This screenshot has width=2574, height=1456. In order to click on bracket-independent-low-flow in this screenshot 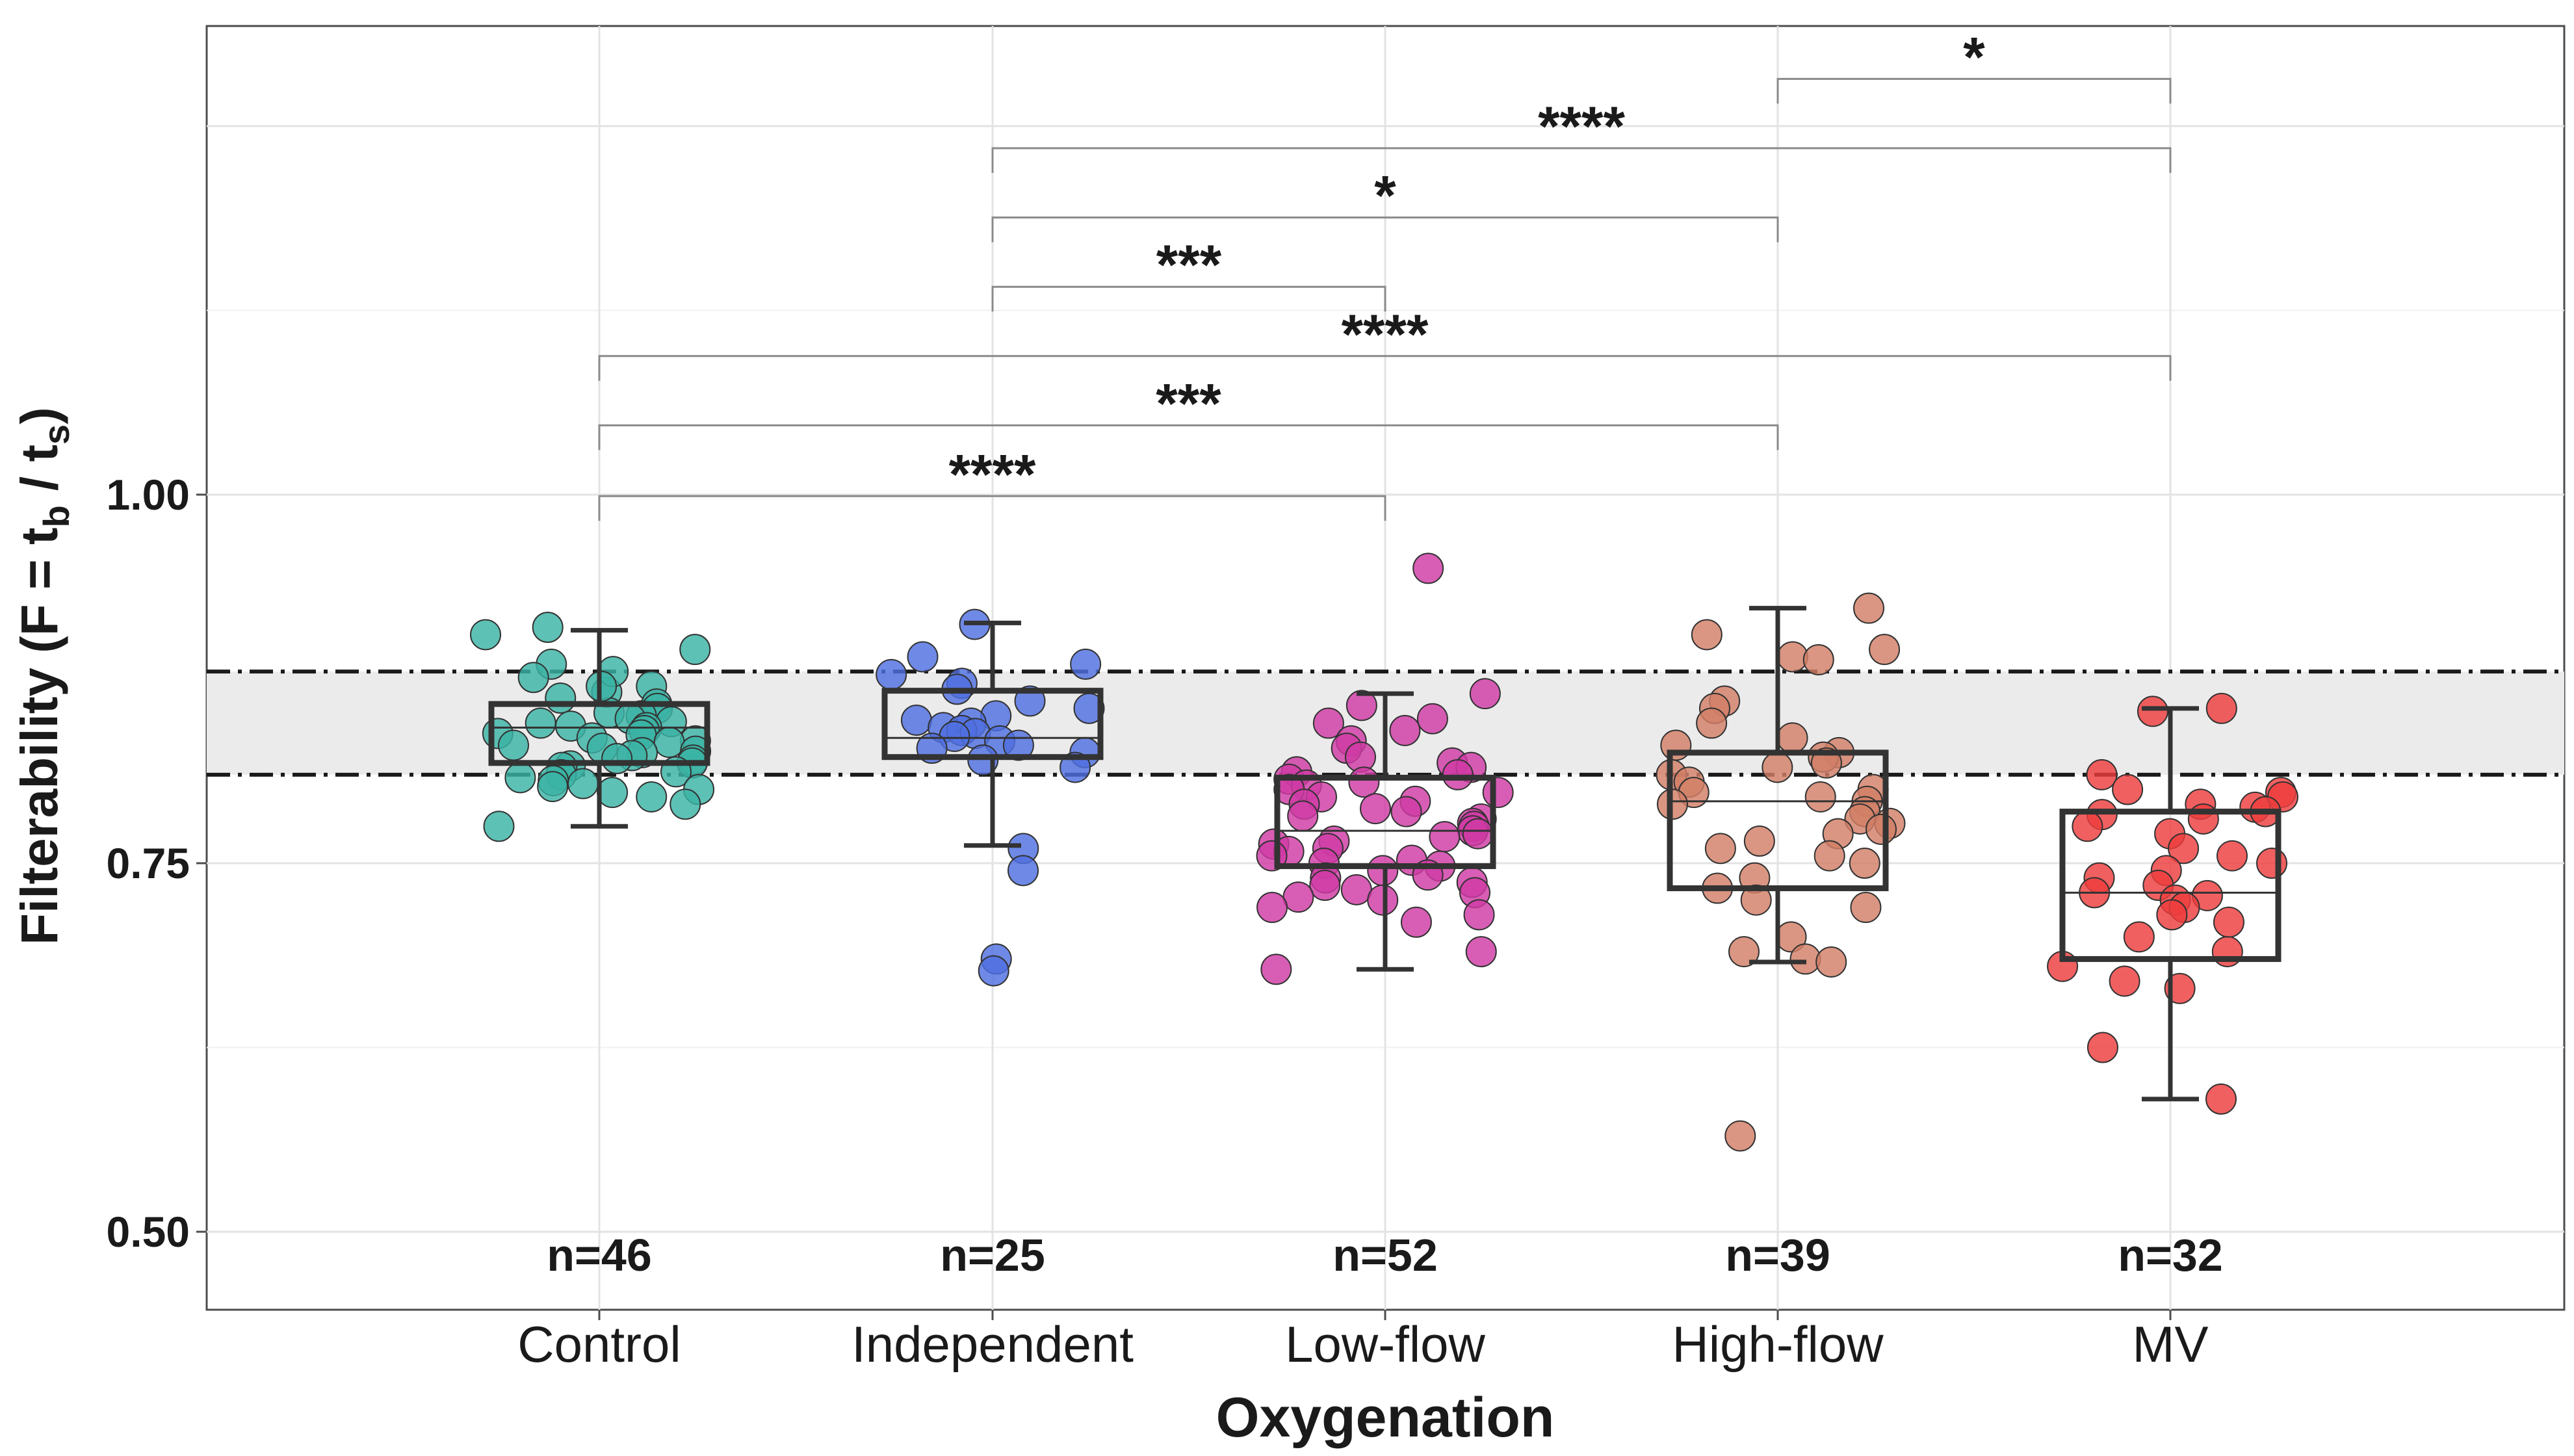, I will do `click(1188, 299)`.